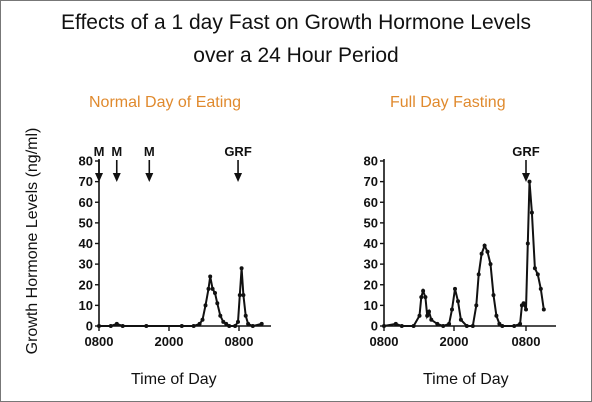 This screenshot has height=402, width=592. What do you see at coordinates (448, 102) in the screenshot?
I see `right-chart-title: Full Day Fasting` at bounding box center [448, 102].